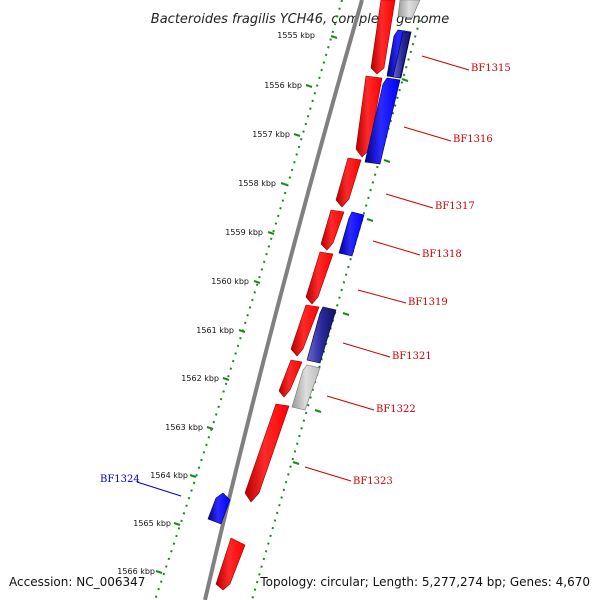  What do you see at coordinates (412, 356) in the screenshot?
I see `gene-label-bf1321: BF1321` at bounding box center [412, 356].